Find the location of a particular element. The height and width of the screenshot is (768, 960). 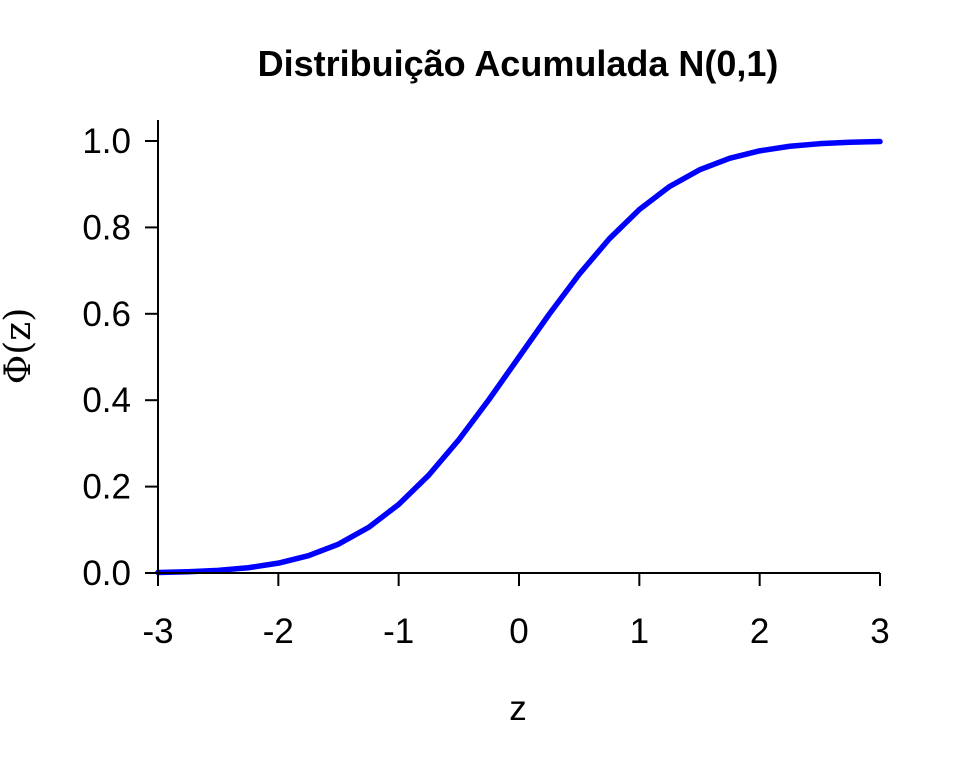

x-axis-label: z is located at coordinates (518, 708).